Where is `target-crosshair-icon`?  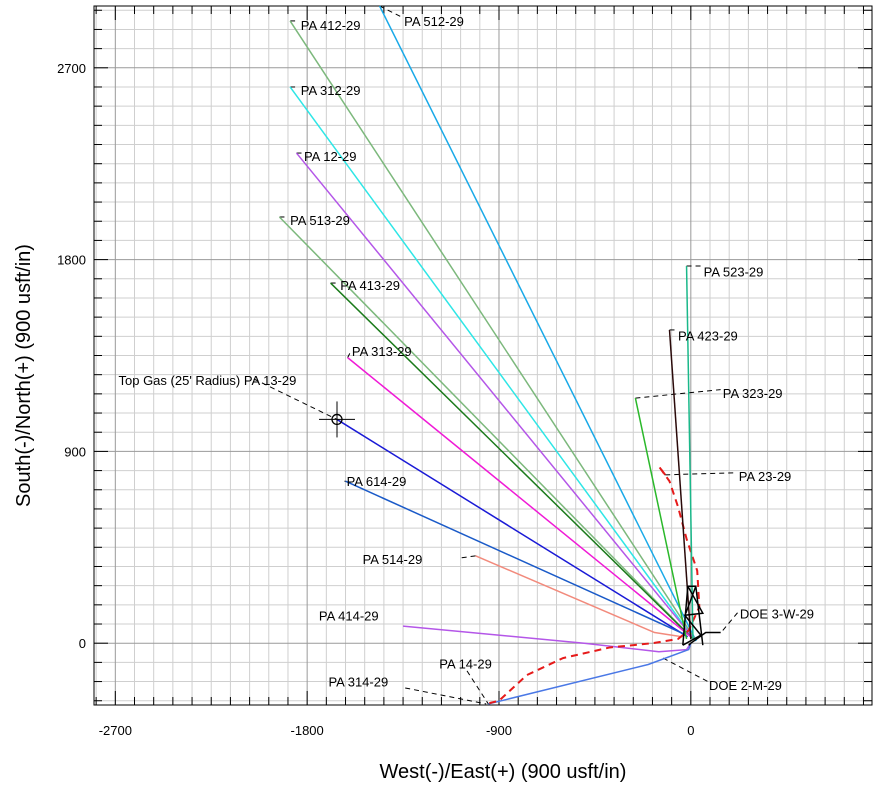
target-crosshair-icon is located at coordinates (336, 419).